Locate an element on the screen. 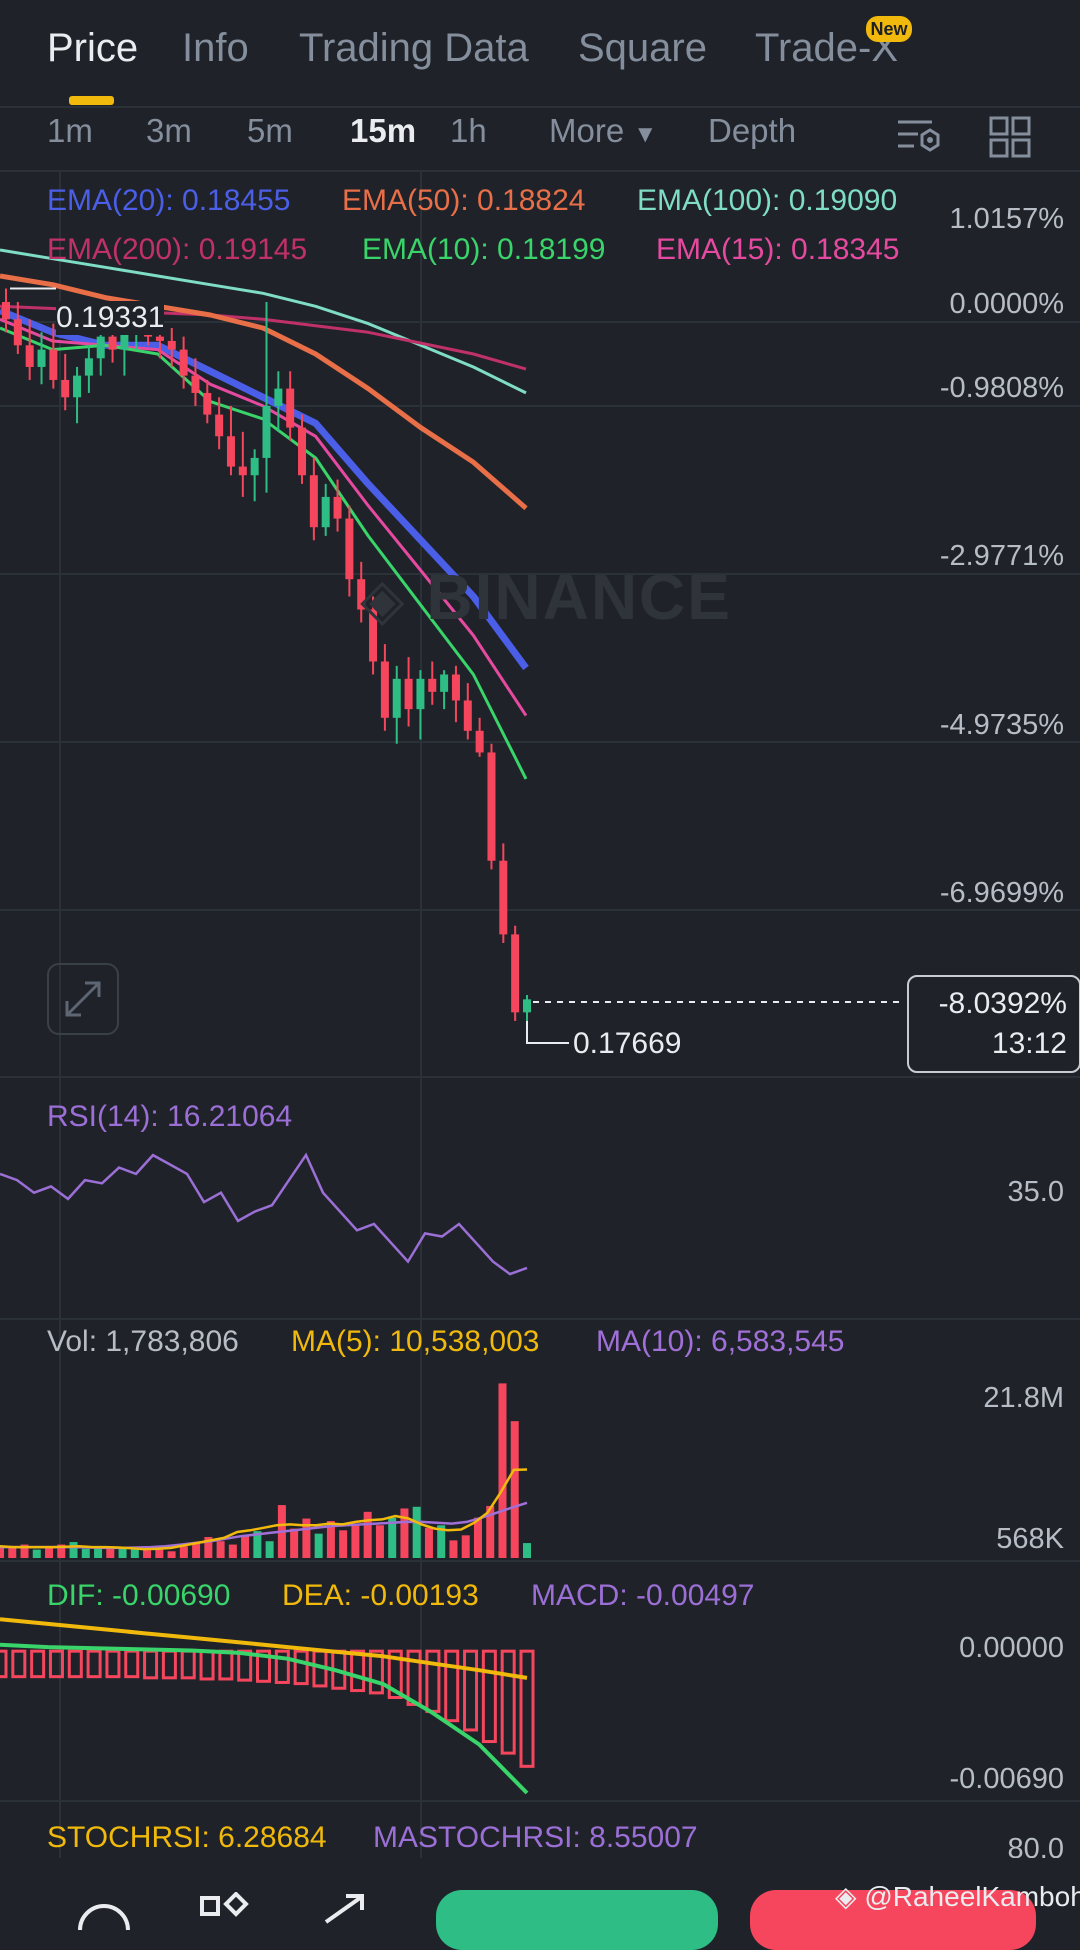 This screenshot has width=1080, height=1950. rsi-label: RSI(14): 16.21064 is located at coordinates (170, 1116).